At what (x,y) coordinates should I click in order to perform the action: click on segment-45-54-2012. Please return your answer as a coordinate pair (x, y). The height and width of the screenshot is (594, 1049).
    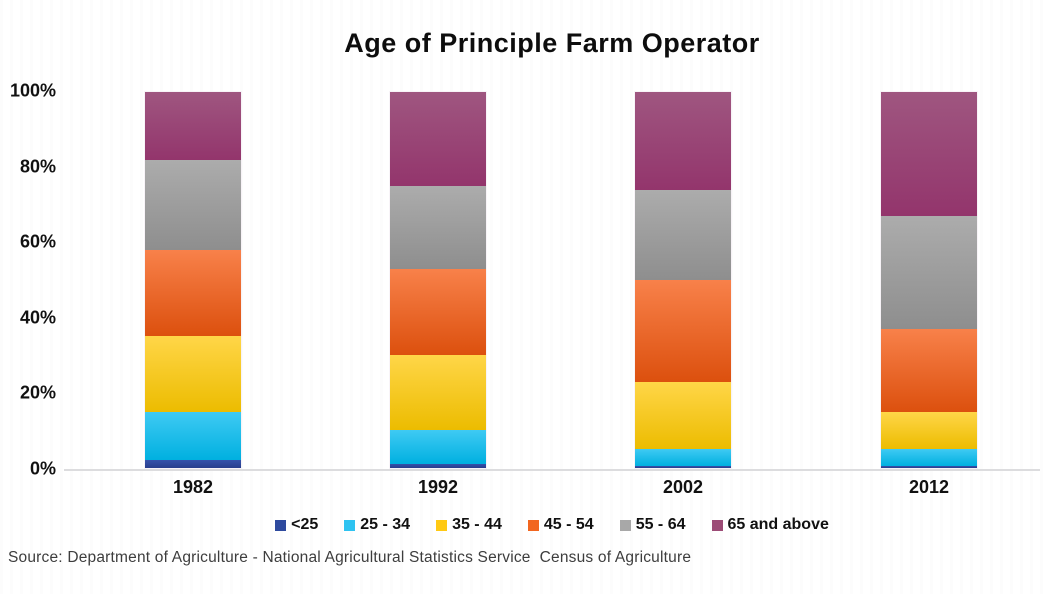
    Looking at the image, I should click on (929, 370).